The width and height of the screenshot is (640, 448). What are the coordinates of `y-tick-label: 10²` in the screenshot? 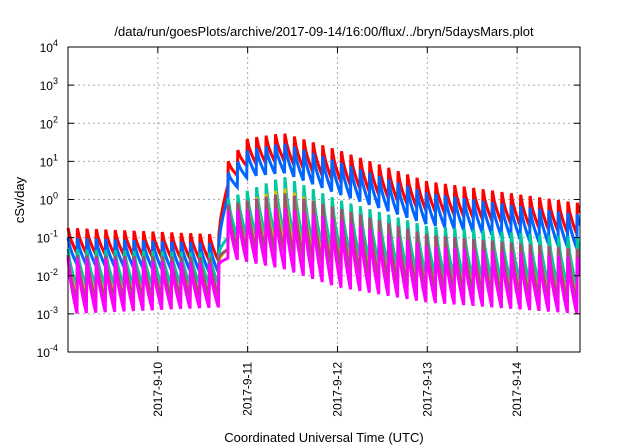 It's located at (49, 122).